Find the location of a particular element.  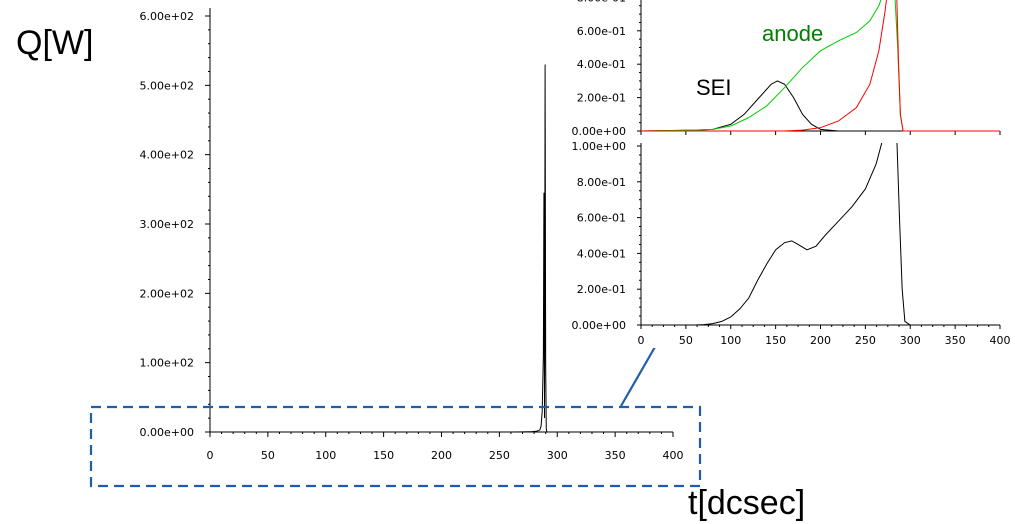

y-tick-label: 5.00e+02 is located at coordinates (167, 85).